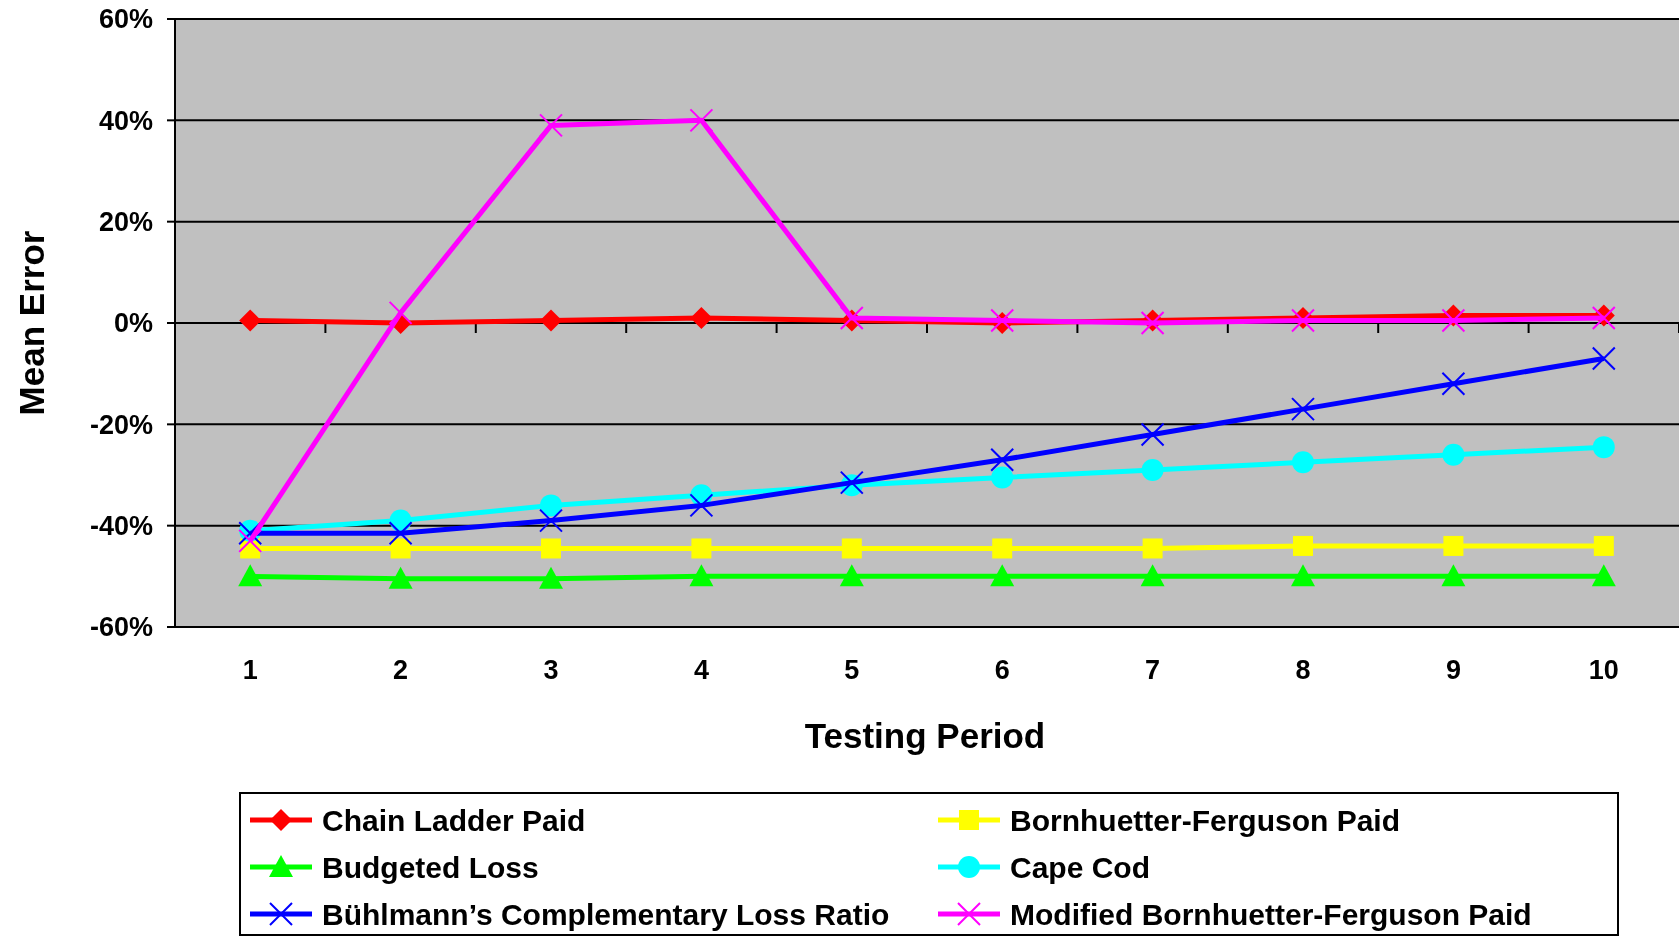  I want to click on y-tick-label: -60%, so click(121, 627).